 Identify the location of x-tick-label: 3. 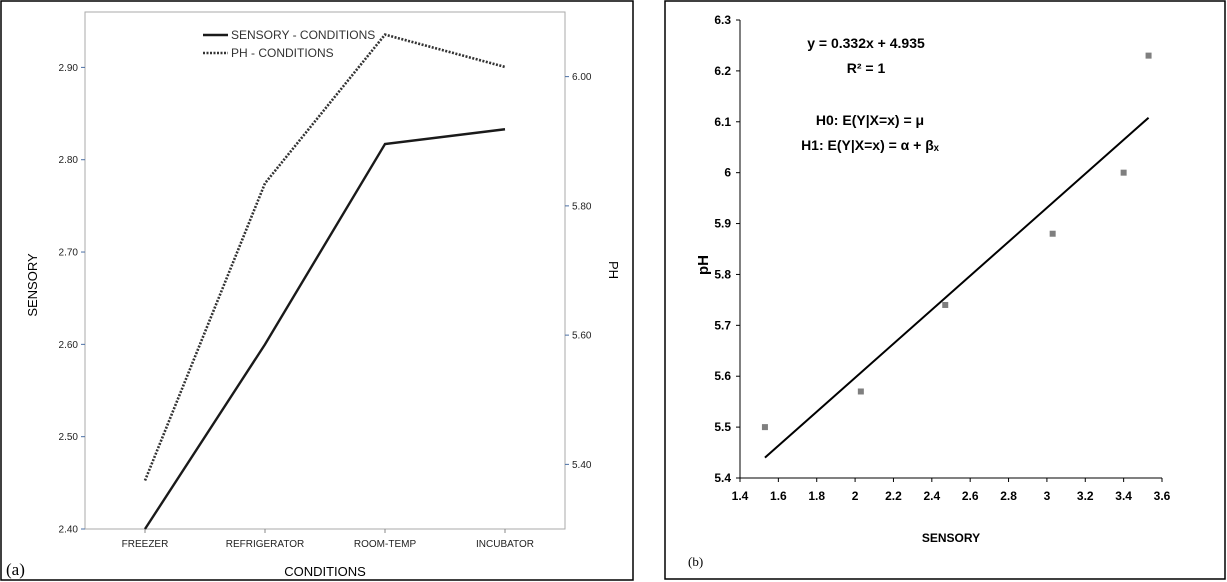
(1047, 496).